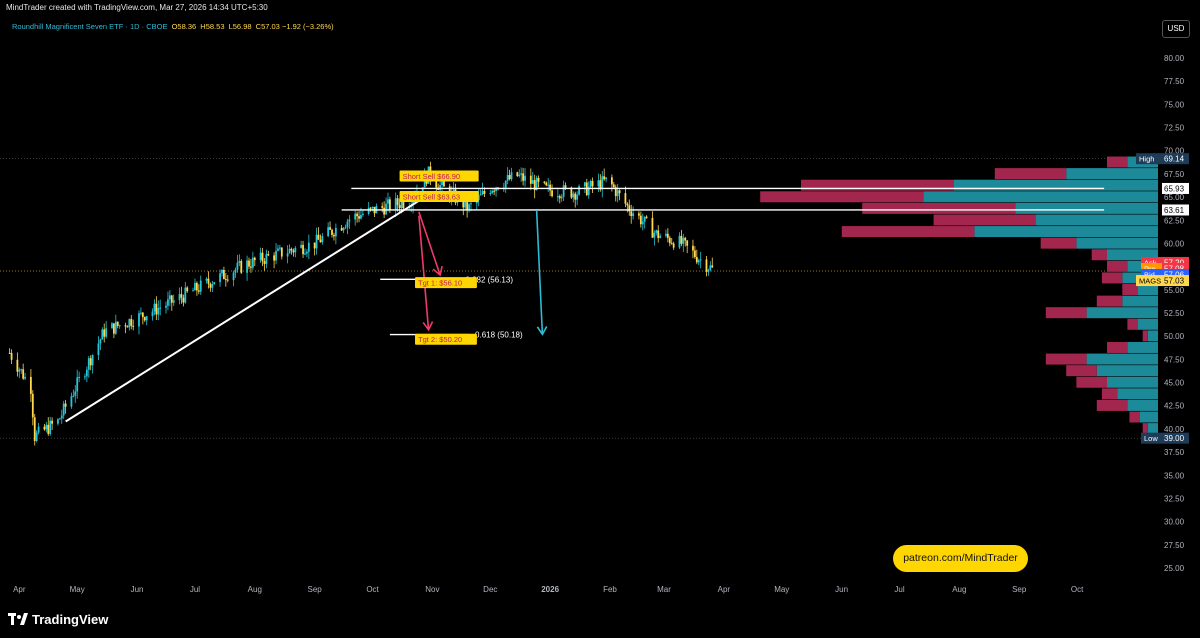 Image resolution: width=1200 pixels, height=638 pixels. Describe the element at coordinates (1176, 29) in the screenshot. I see `currency-button: USD` at that location.